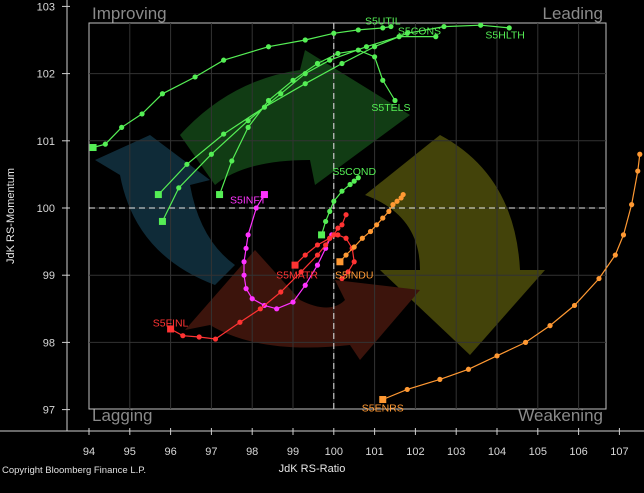  Describe the element at coordinates (354, 276) in the screenshot. I see `series-label-s5indu: S5INDU` at that location.